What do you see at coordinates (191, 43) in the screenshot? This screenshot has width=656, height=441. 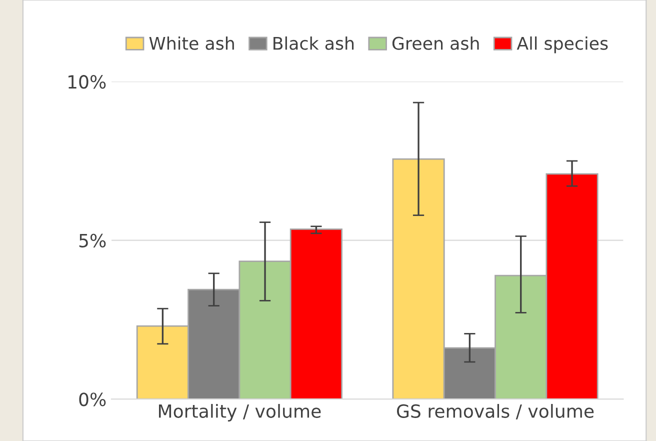 I see `legend-label: White ash` at bounding box center [191, 43].